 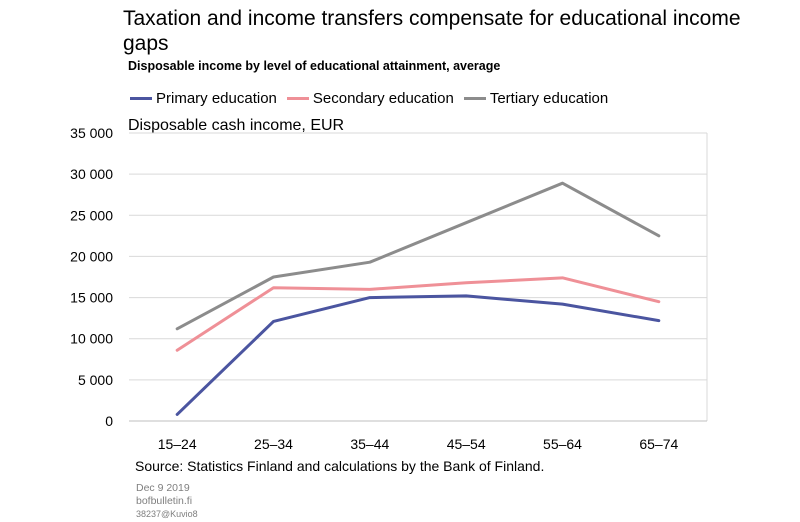 What do you see at coordinates (466, 444) in the screenshot?
I see `x-tick-label: 45–54` at bounding box center [466, 444].